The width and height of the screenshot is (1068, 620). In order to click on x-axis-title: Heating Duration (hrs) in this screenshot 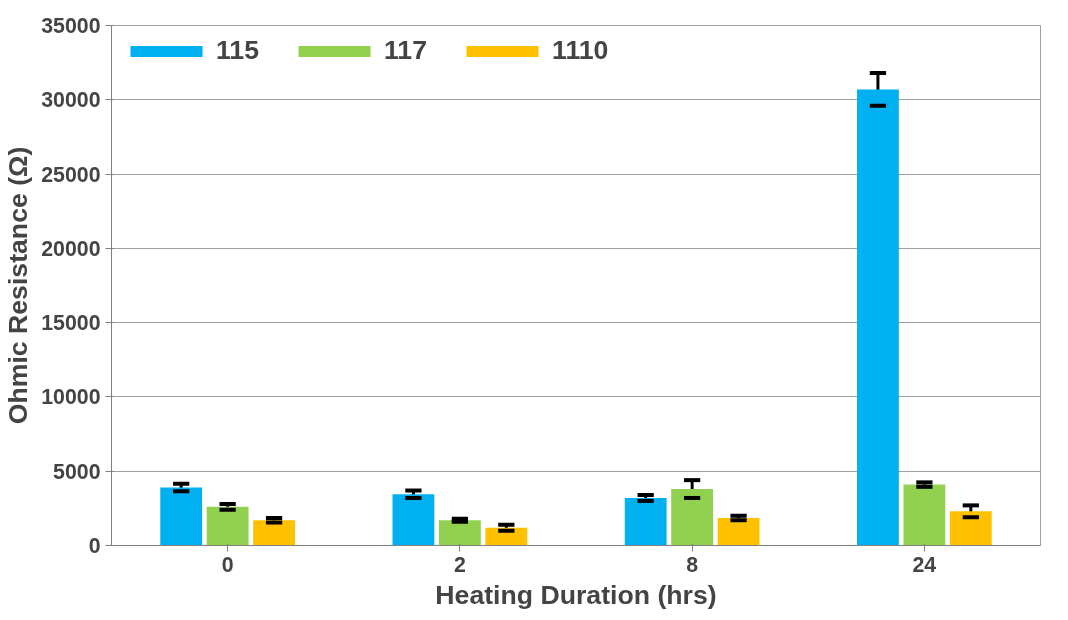, I will do `click(576, 594)`.